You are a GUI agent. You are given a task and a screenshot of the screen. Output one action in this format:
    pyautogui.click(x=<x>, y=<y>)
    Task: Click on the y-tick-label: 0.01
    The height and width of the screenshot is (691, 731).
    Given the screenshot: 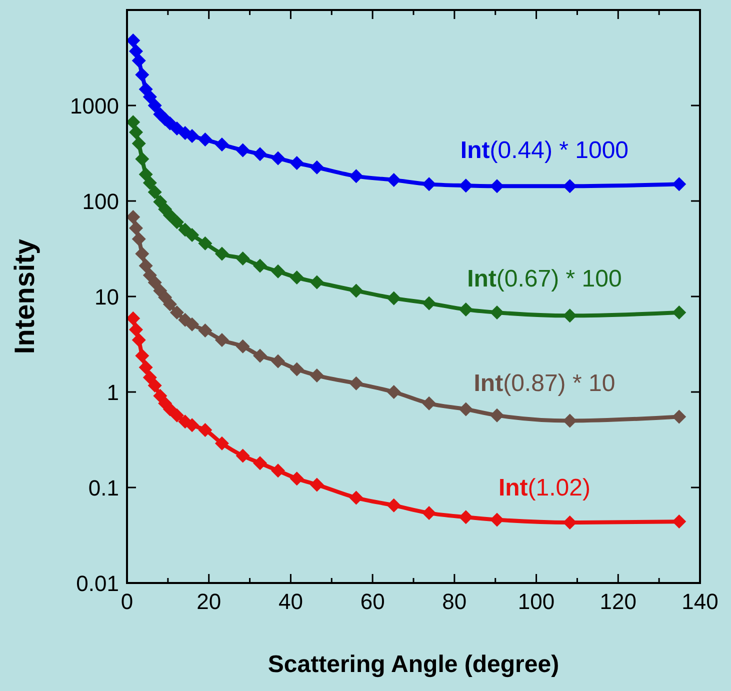 What is the action you would take?
    pyautogui.click(x=97, y=583)
    